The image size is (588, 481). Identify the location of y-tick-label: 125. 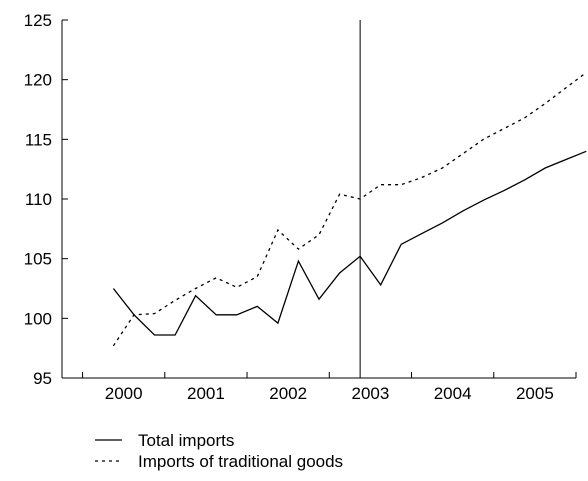
(38, 20).